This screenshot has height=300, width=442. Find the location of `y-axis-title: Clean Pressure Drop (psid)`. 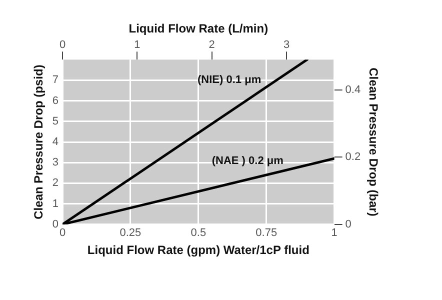

y-axis-title: Clean Pressure Drop (psid) is located at coordinates (39, 142).